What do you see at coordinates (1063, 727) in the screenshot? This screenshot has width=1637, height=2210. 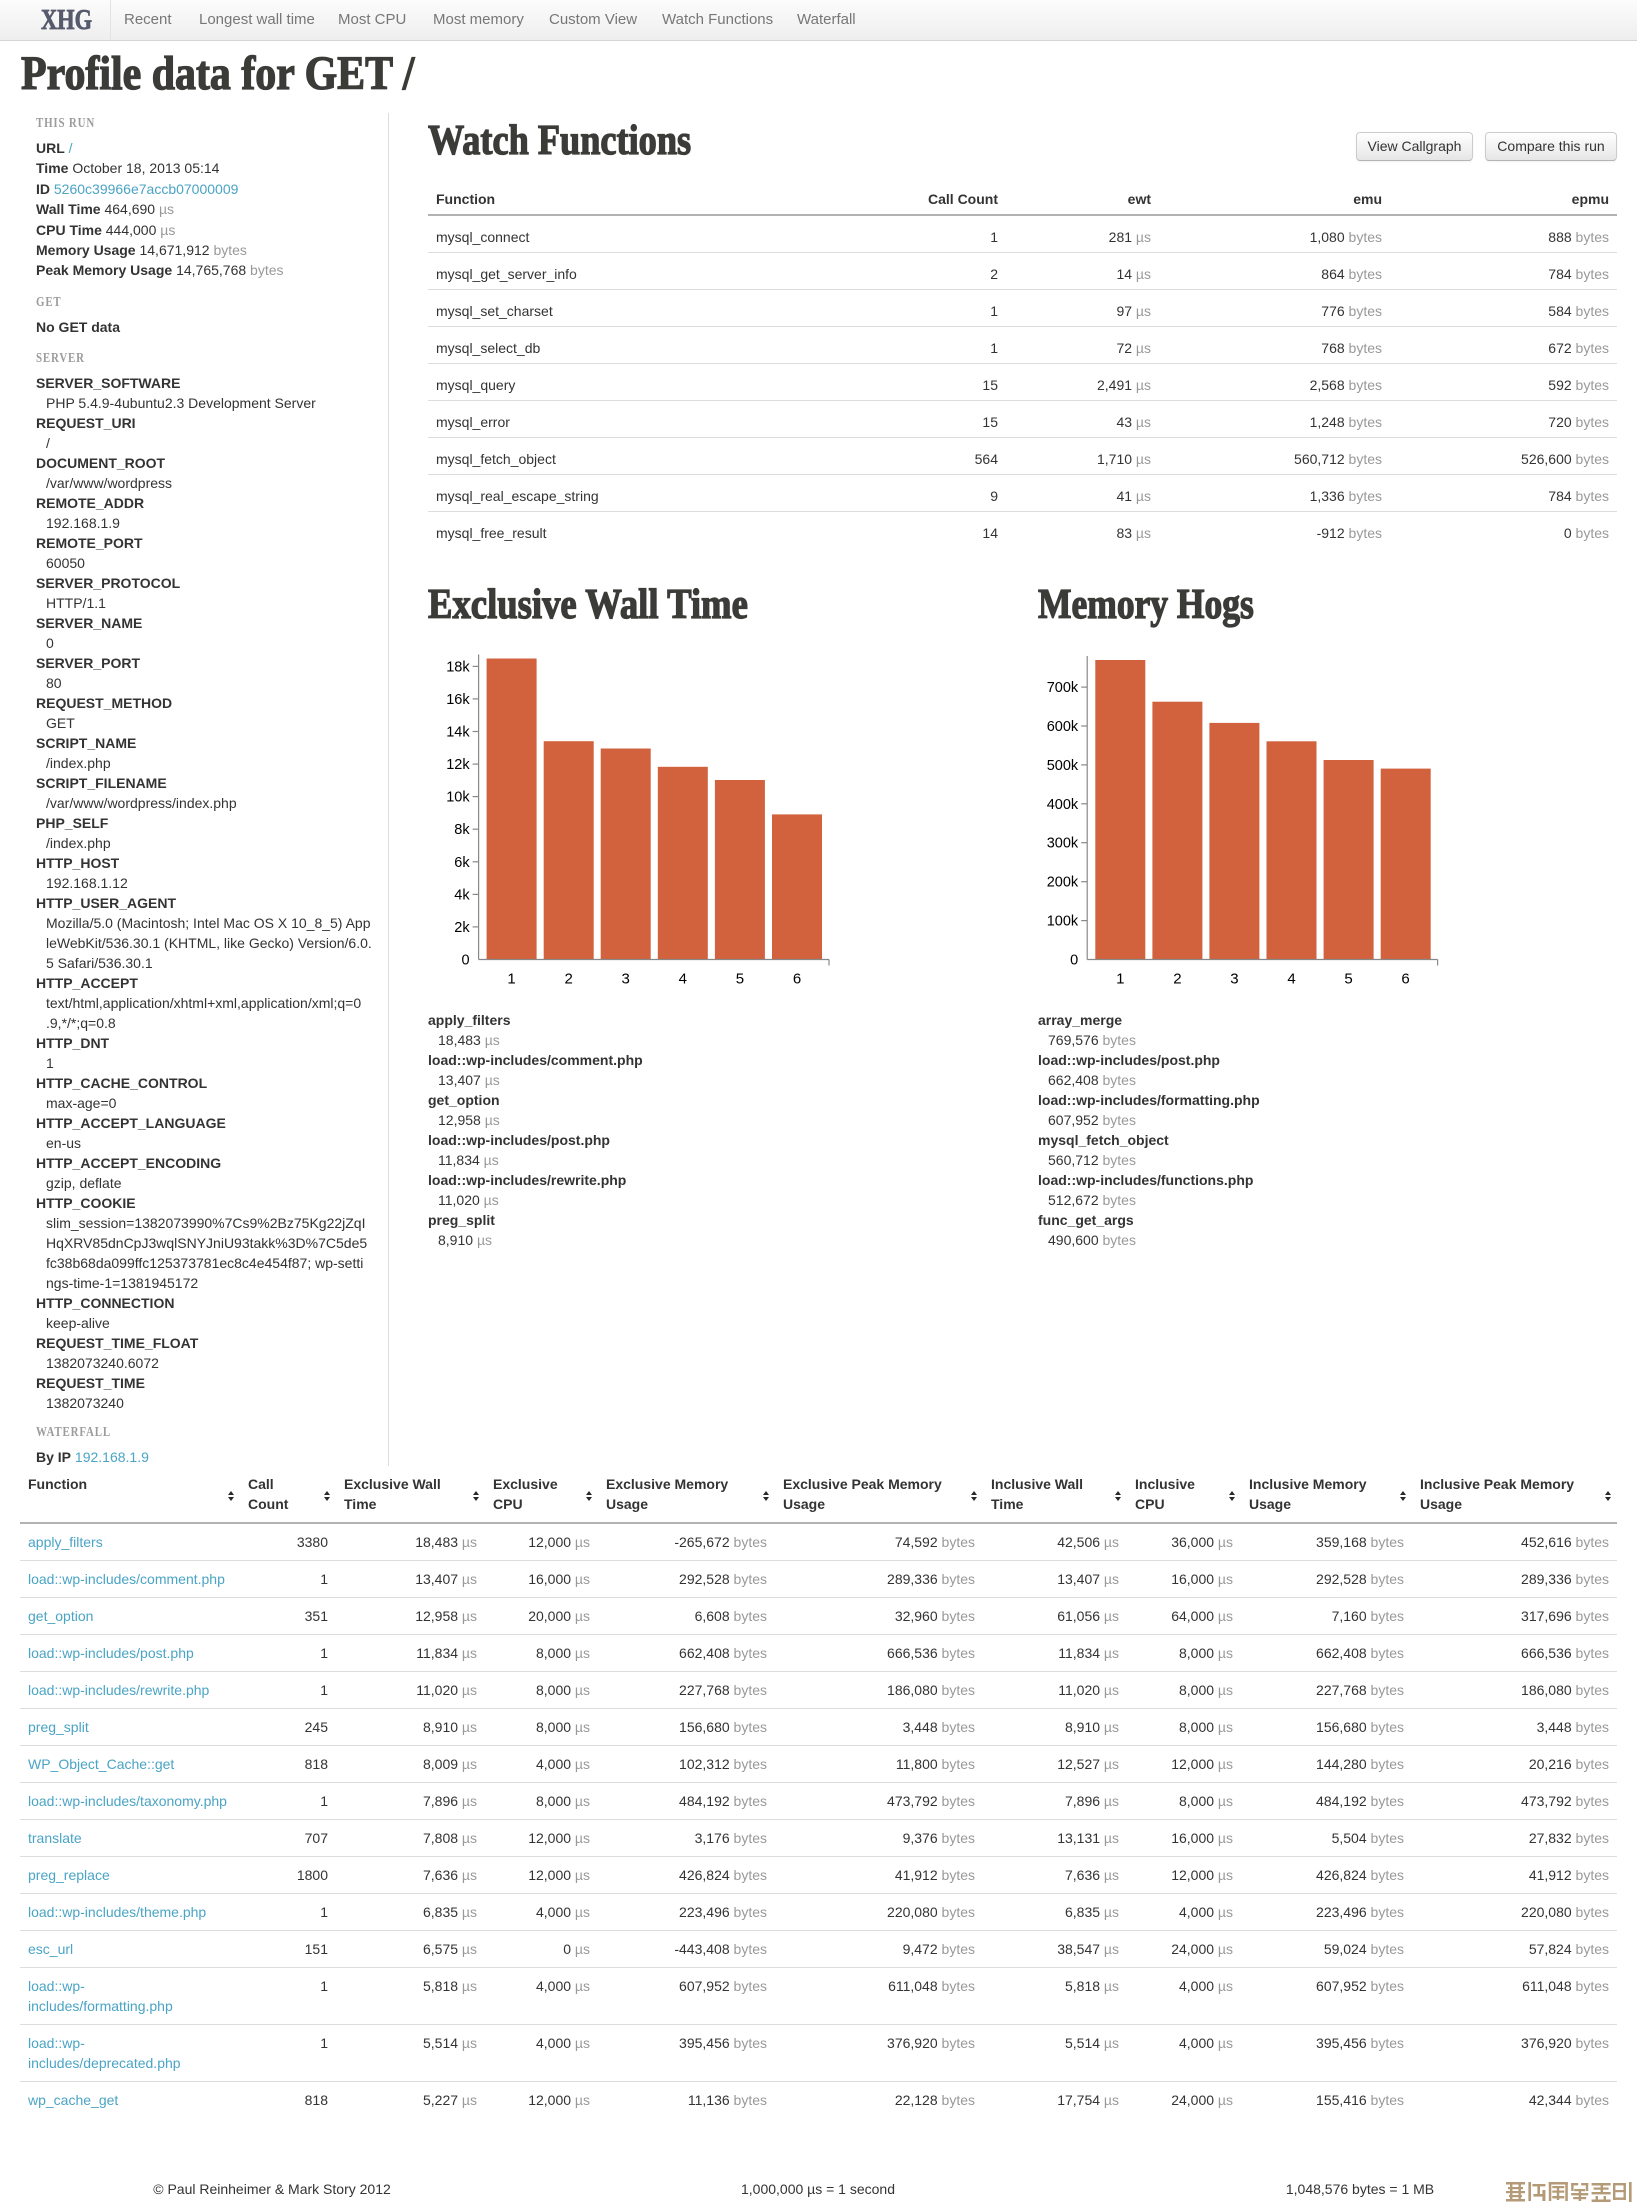 I see `svg-text: 600k` at bounding box center [1063, 727].